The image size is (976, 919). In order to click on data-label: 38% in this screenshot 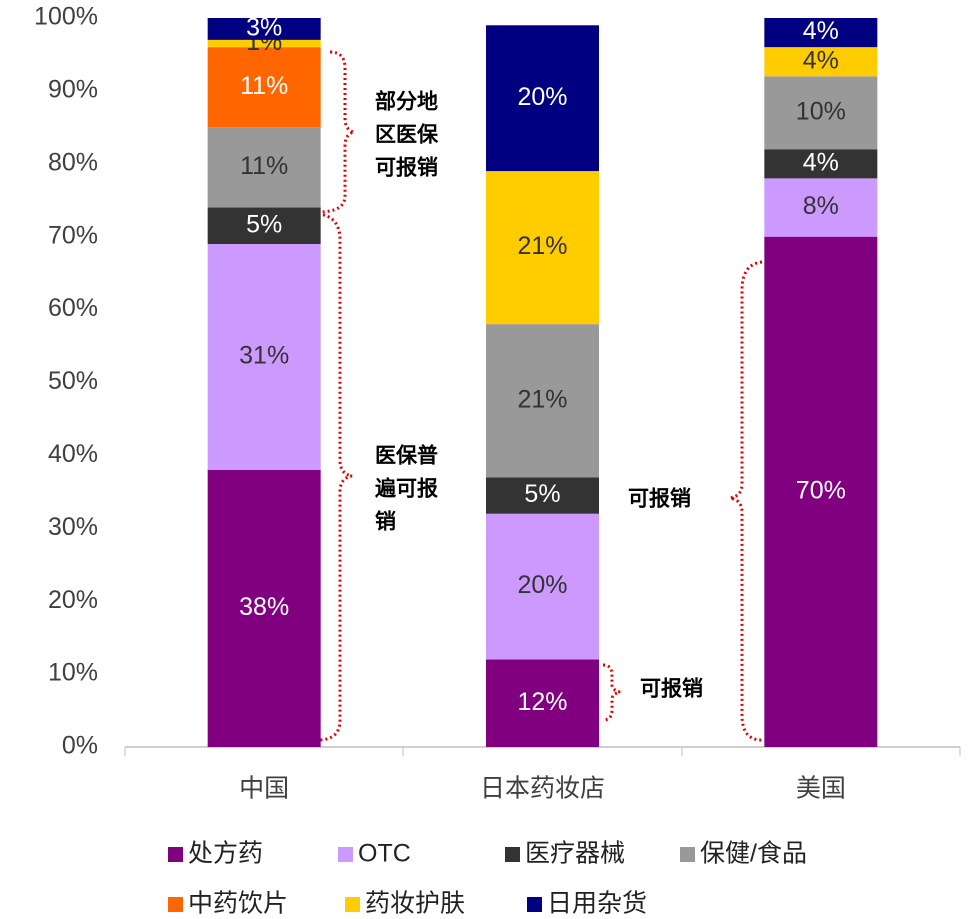, I will do `click(264, 607)`.